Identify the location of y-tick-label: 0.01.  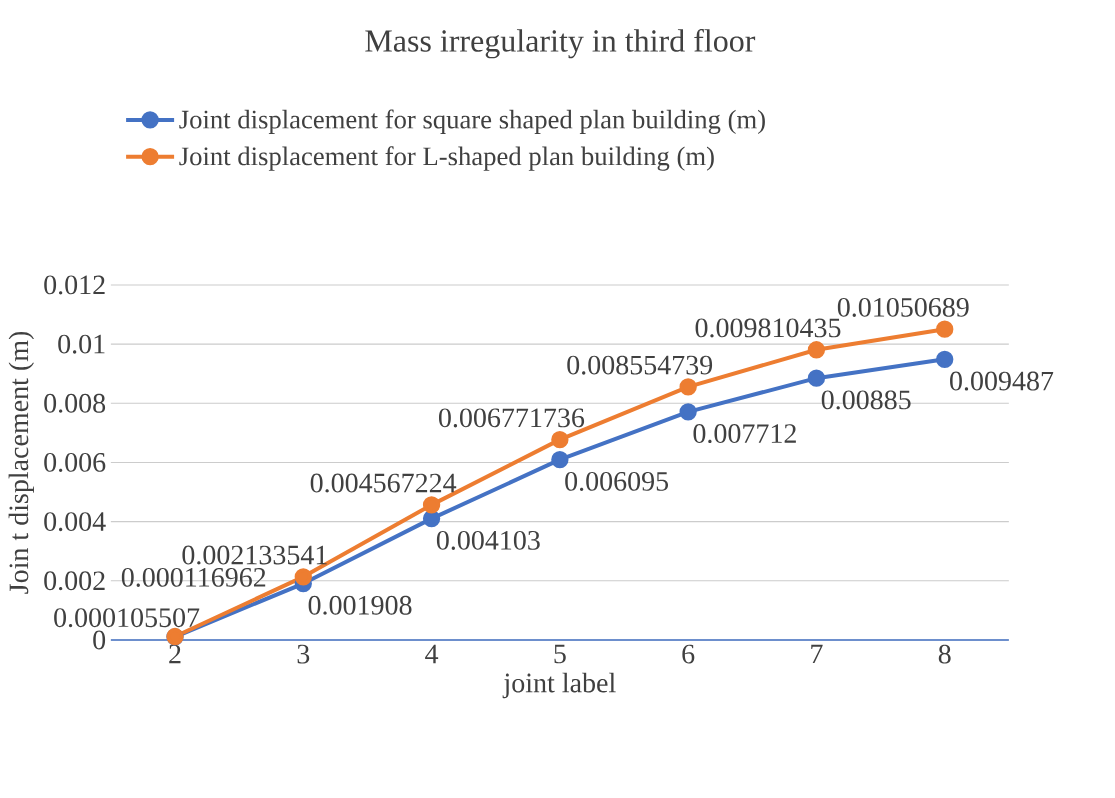
(81, 344).